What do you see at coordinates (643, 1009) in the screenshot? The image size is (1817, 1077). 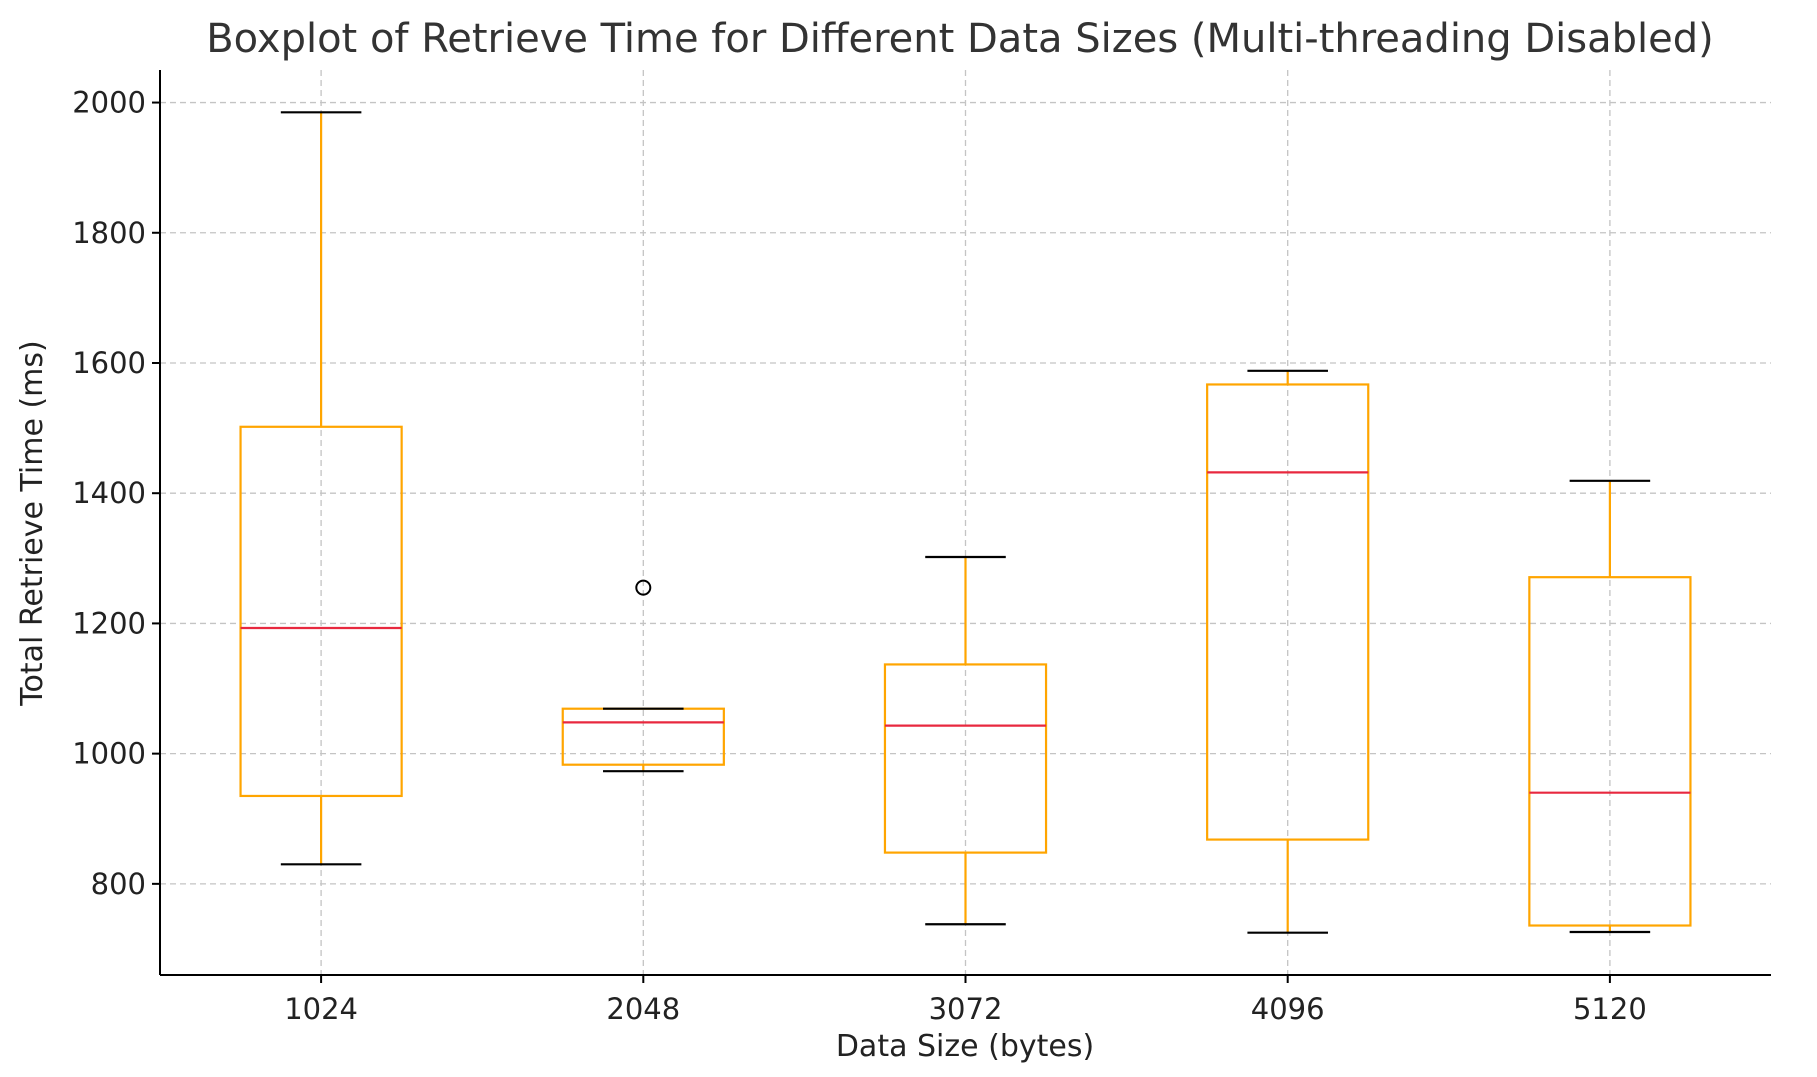 I see `x-tick-label: 2048` at bounding box center [643, 1009].